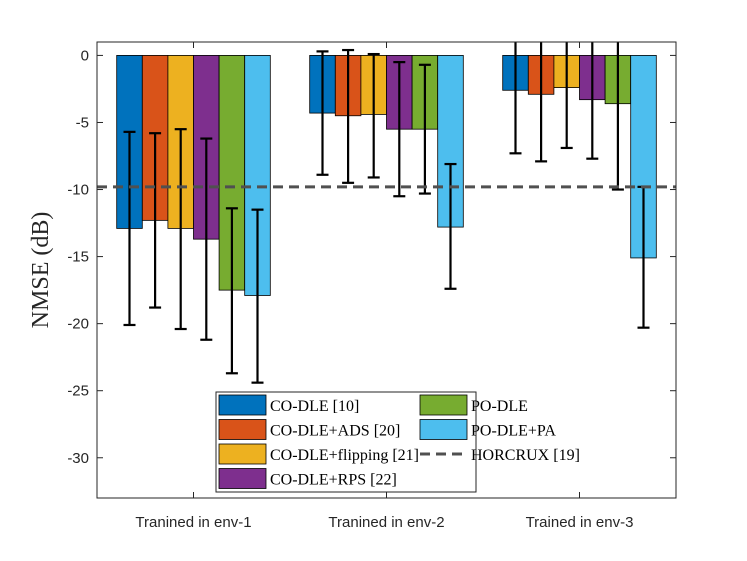  What do you see at coordinates (314, 406) in the screenshot?
I see `legend-label: CO-DLE [10]` at bounding box center [314, 406].